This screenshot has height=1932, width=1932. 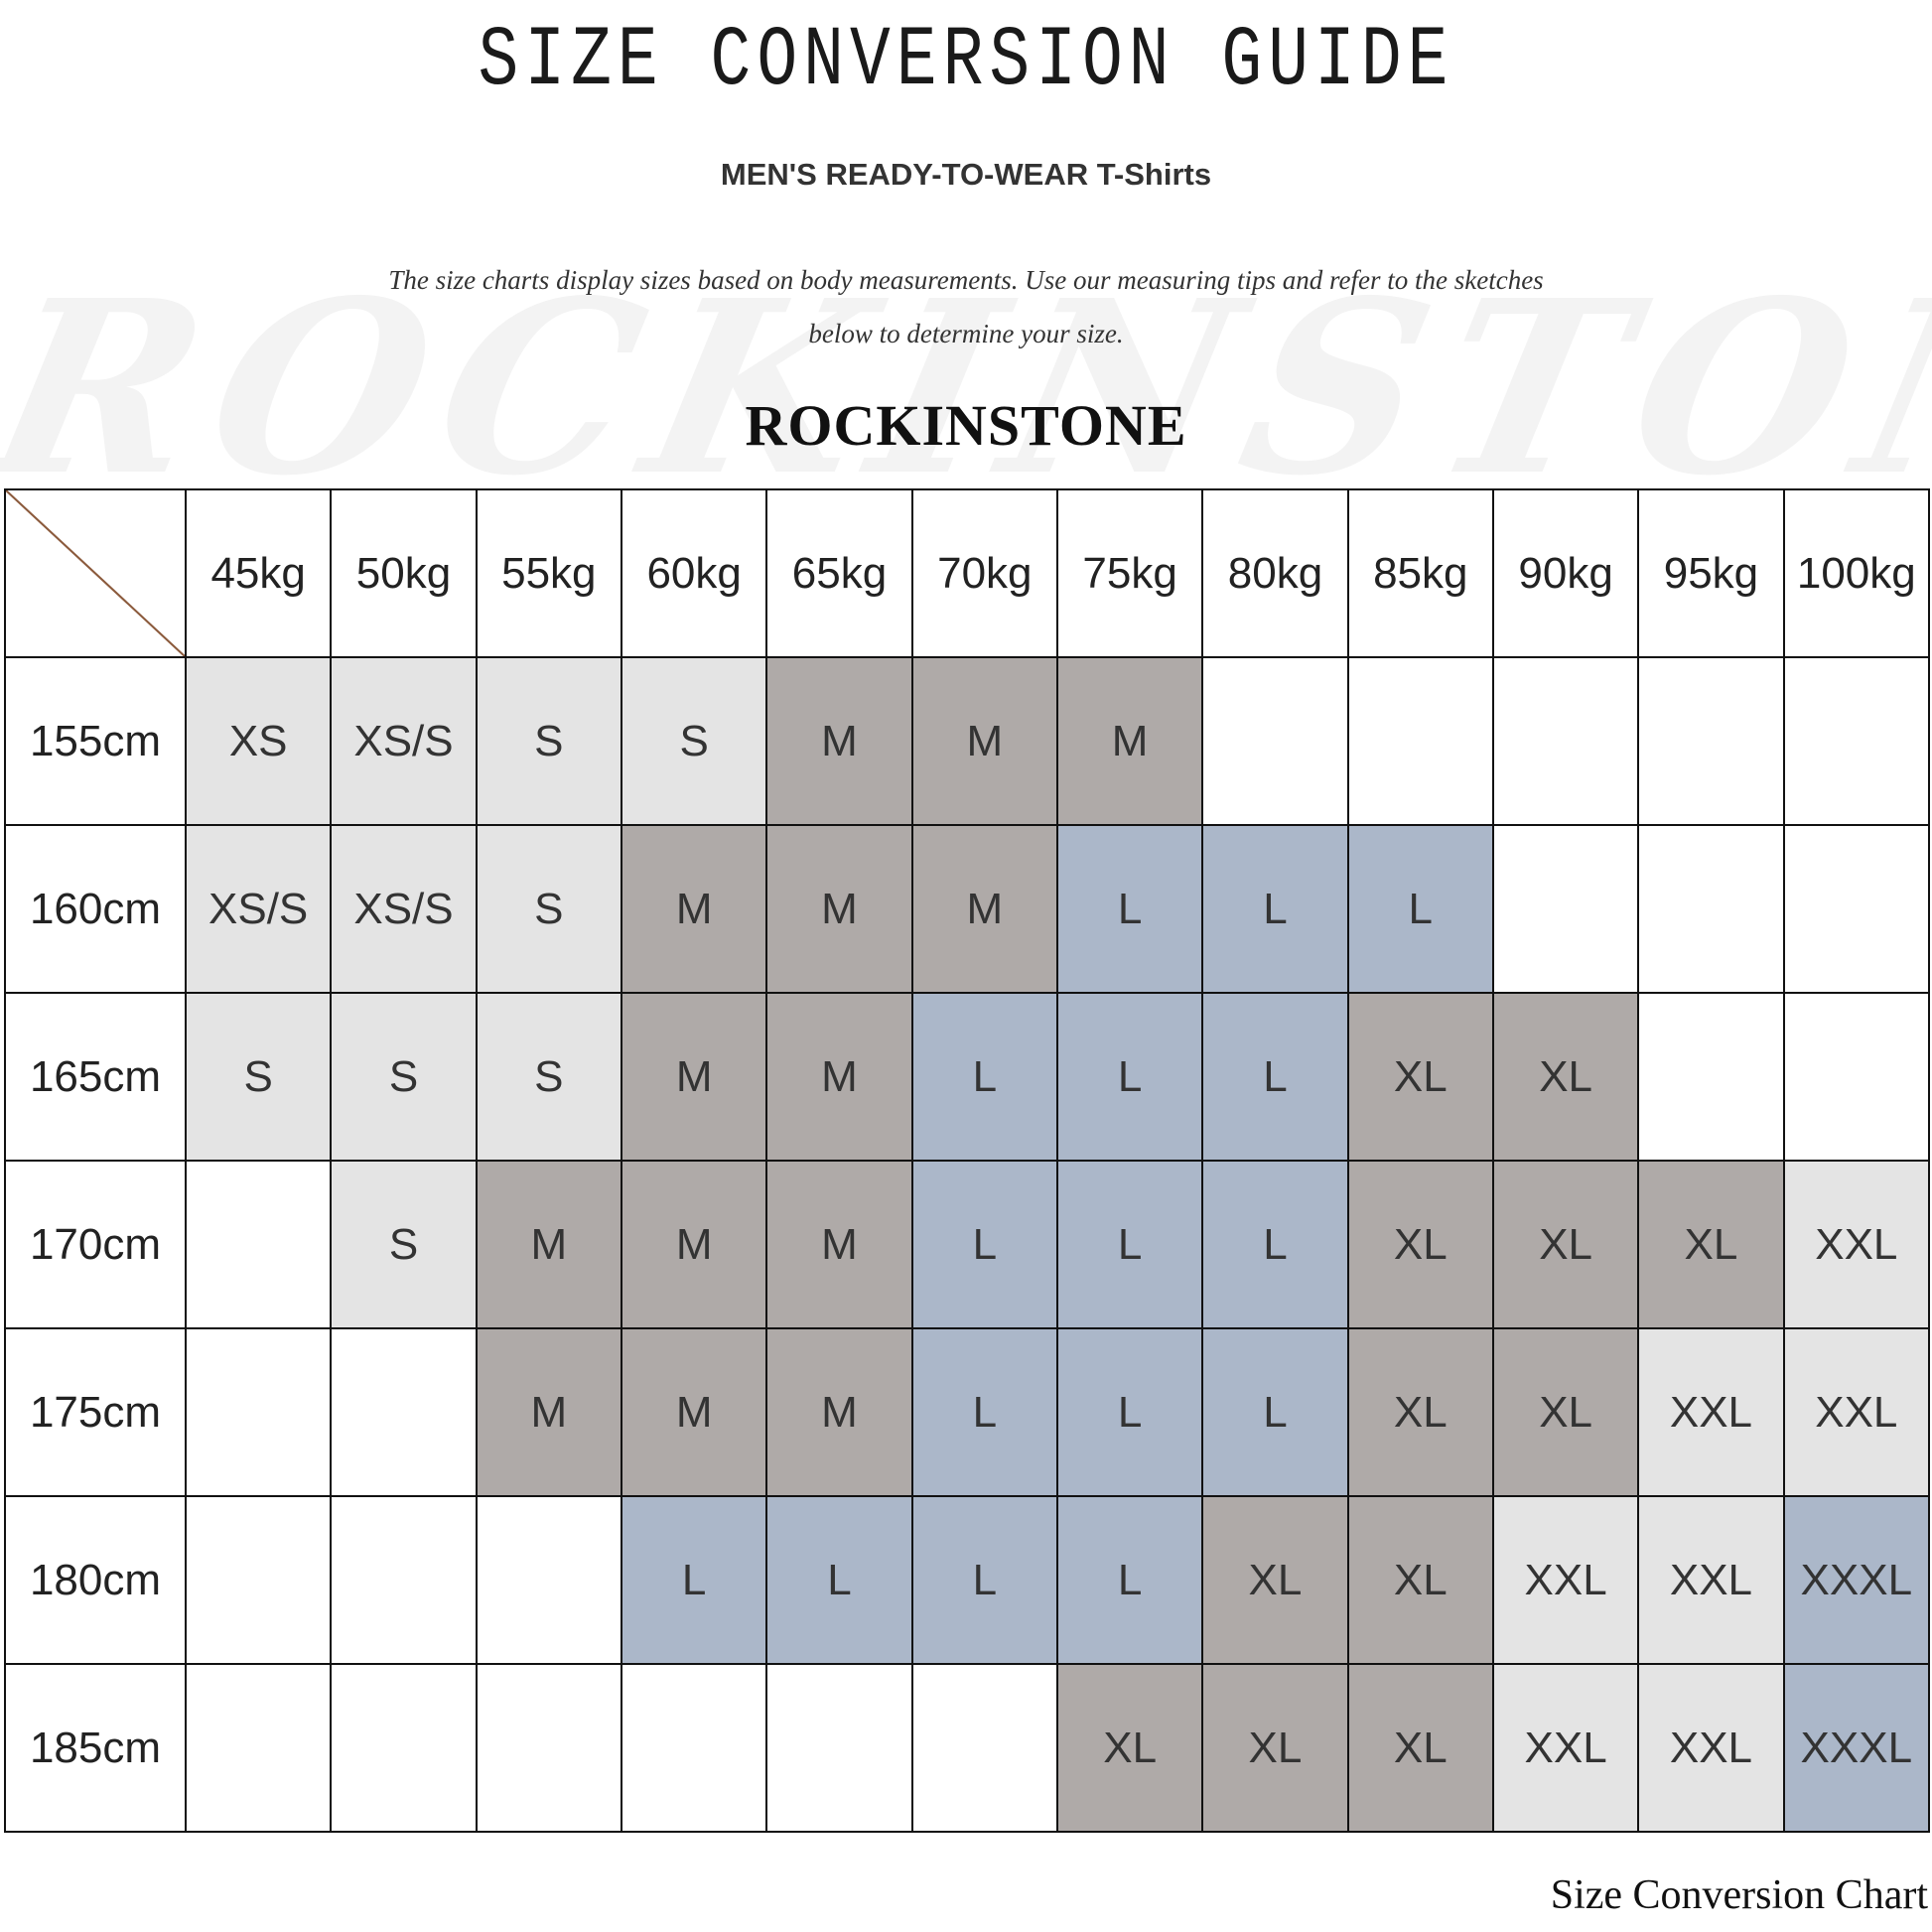 I want to click on column-header: 60kg, so click(x=694, y=573).